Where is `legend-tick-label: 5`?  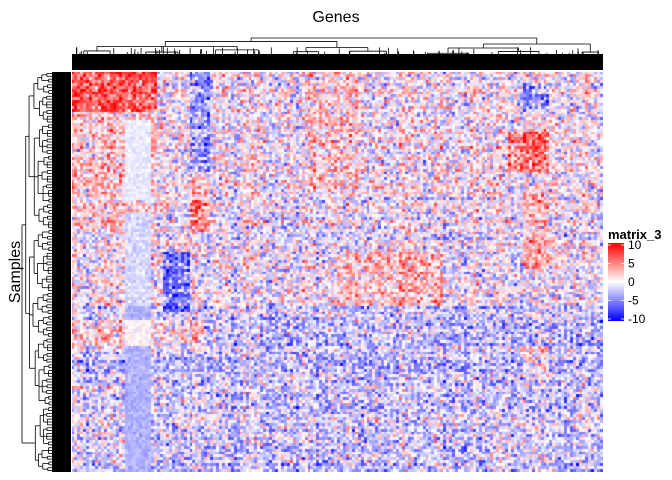 legend-tick-label: 5 is located at coordinates (631, 264).